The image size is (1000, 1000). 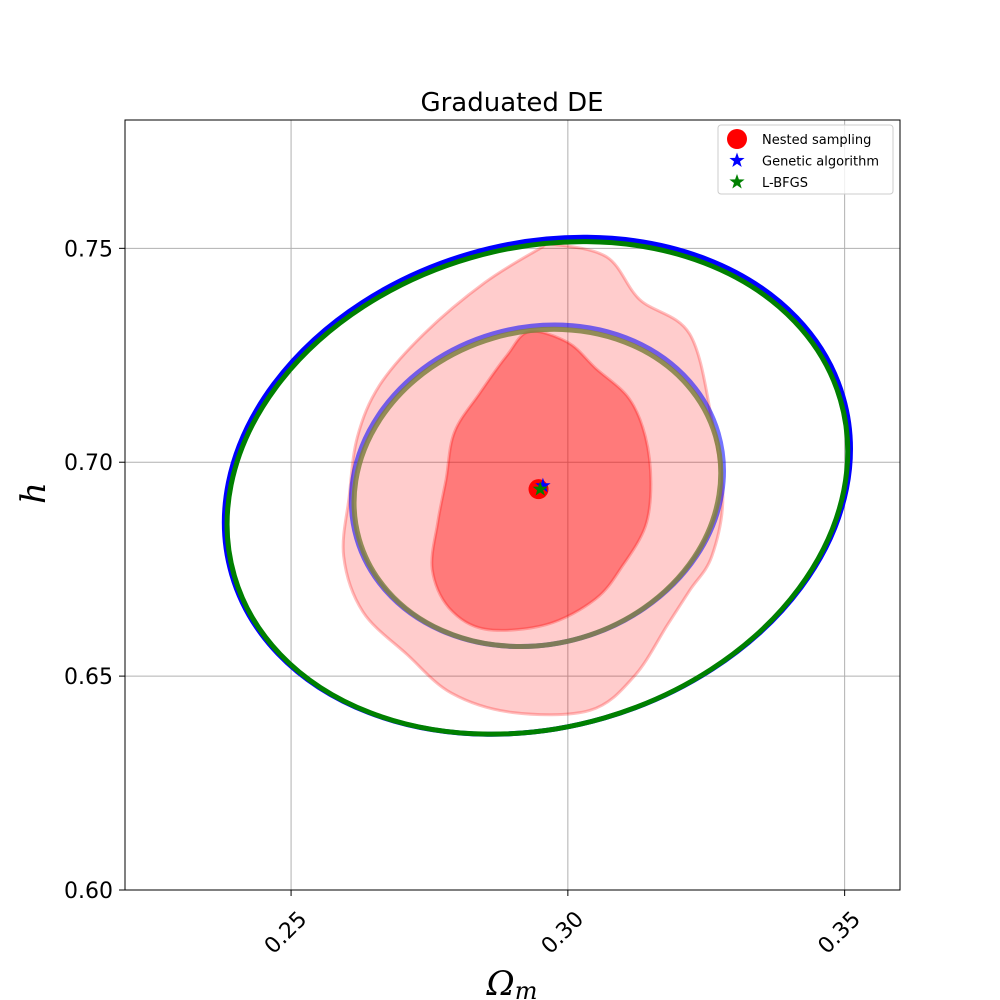 What do you see at coordinates (563, 933) in the screenshot?
I see `x-tick-label: 0.30` at bounding box center [563, 933].